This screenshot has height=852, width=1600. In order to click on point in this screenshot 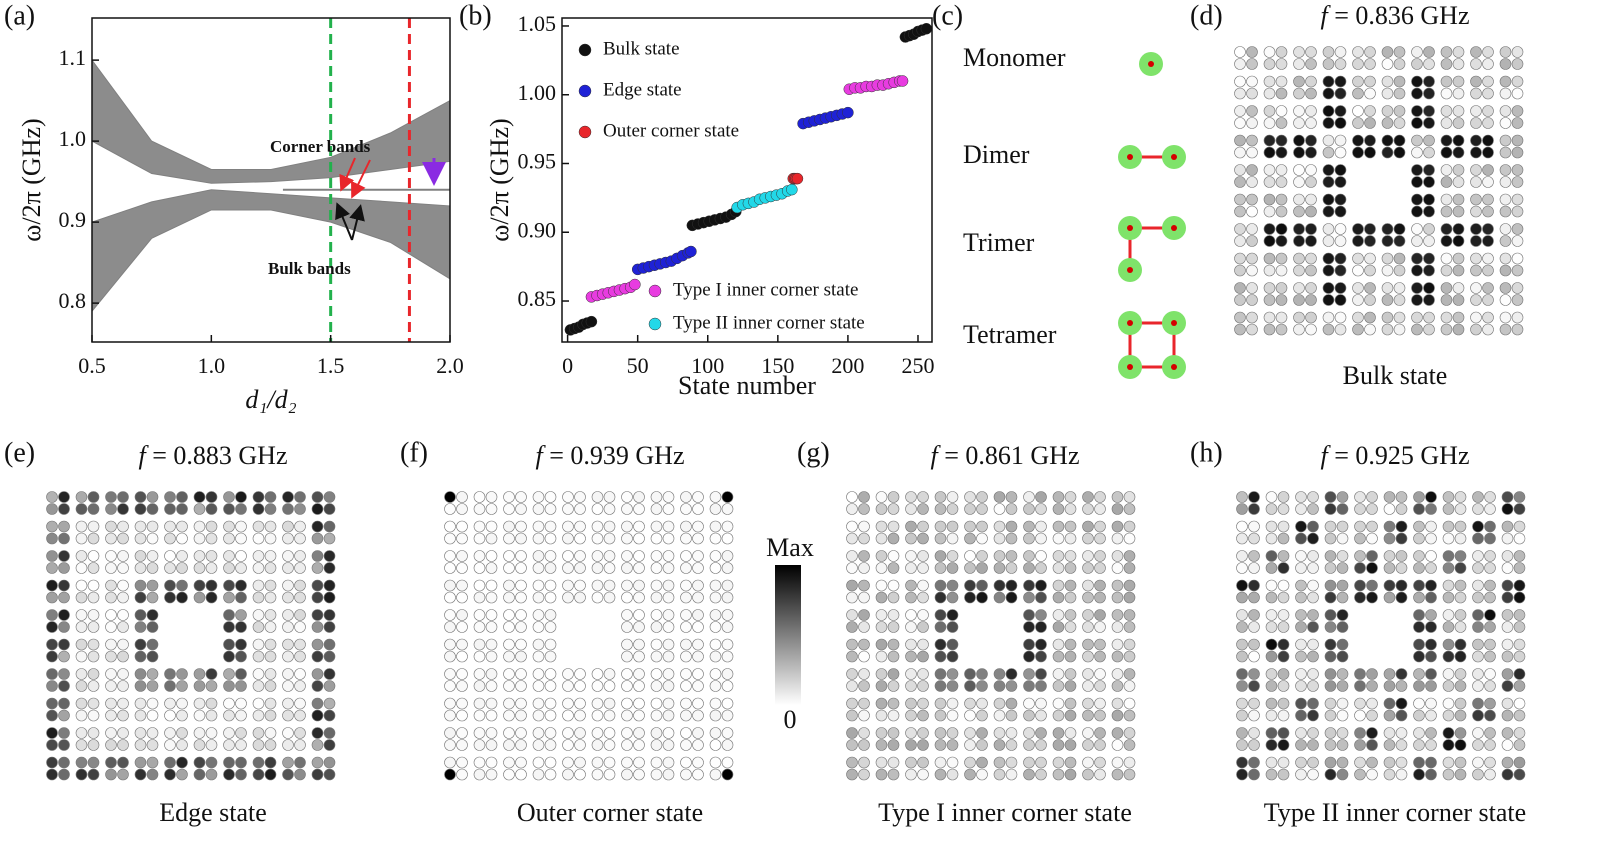, I will do `click(792, 189)`.